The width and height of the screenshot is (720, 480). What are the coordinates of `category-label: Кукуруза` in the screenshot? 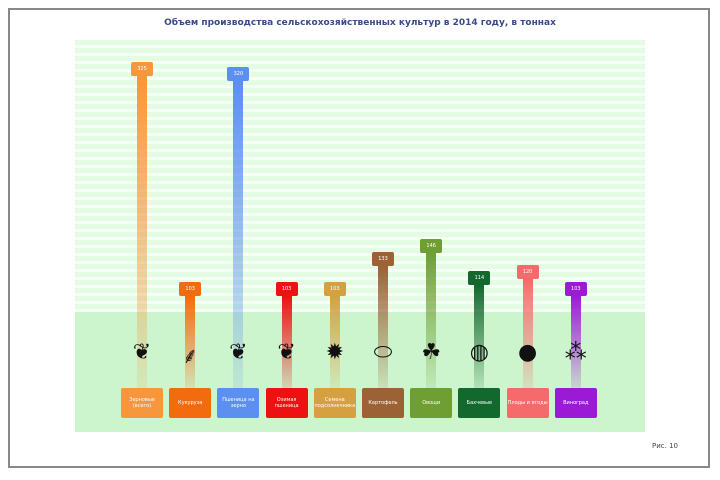 It's located at (190, 403).